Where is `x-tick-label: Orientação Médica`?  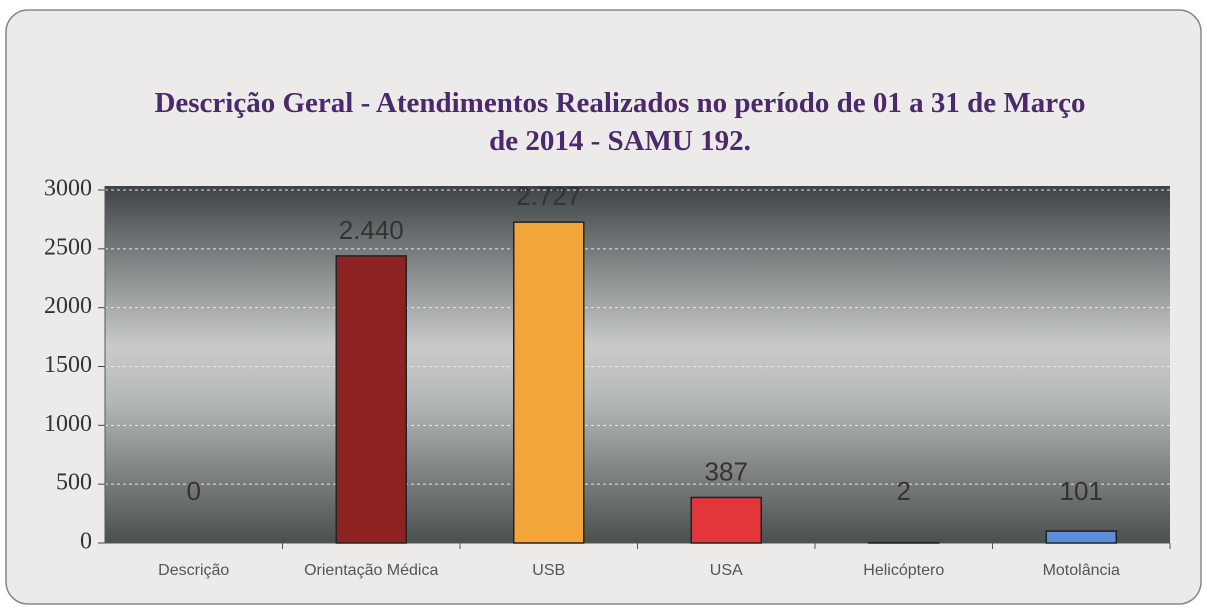
x-tick-label: Orientação Médica is located at coordinates (371, 570).